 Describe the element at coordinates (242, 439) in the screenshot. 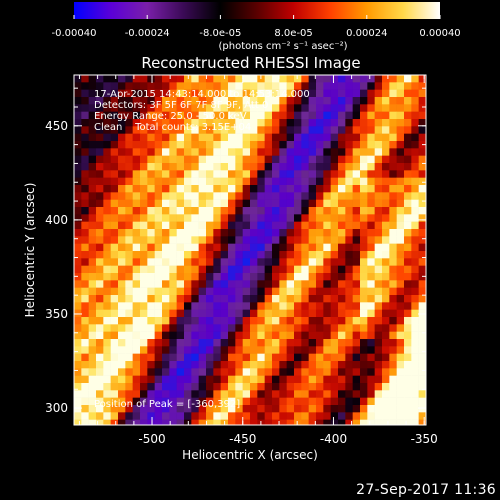

I see `x-tick-label: -450` at that location.